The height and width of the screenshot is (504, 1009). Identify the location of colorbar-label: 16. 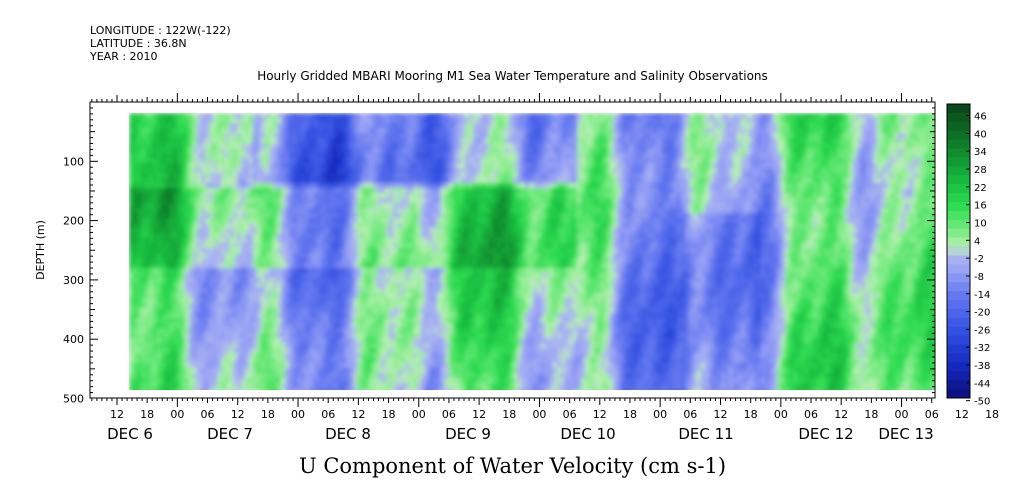
(980, 206).